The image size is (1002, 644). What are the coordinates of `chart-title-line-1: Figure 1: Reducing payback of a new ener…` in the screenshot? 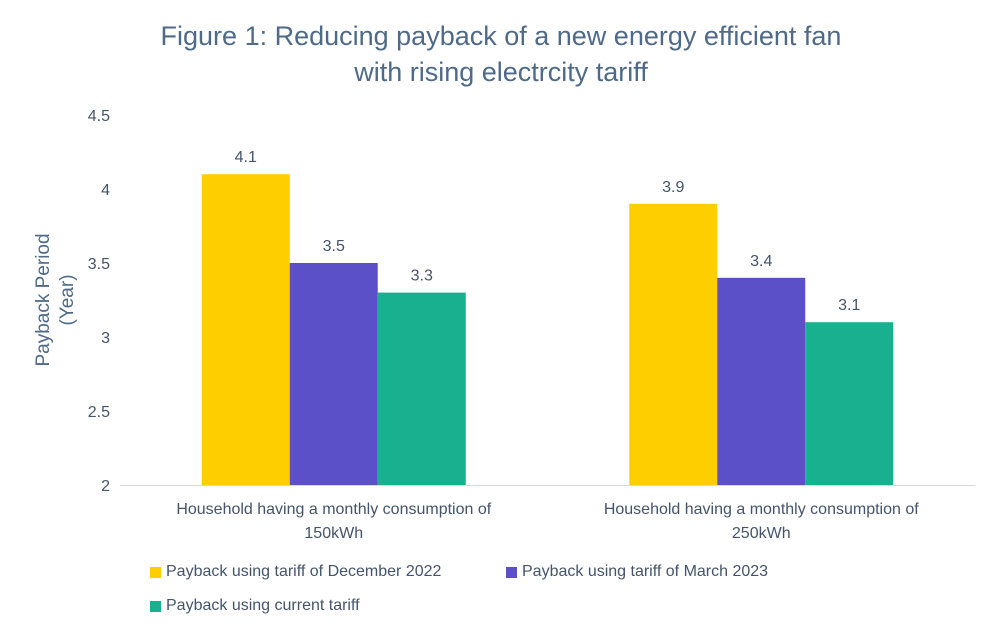 It's located at (501, 36).